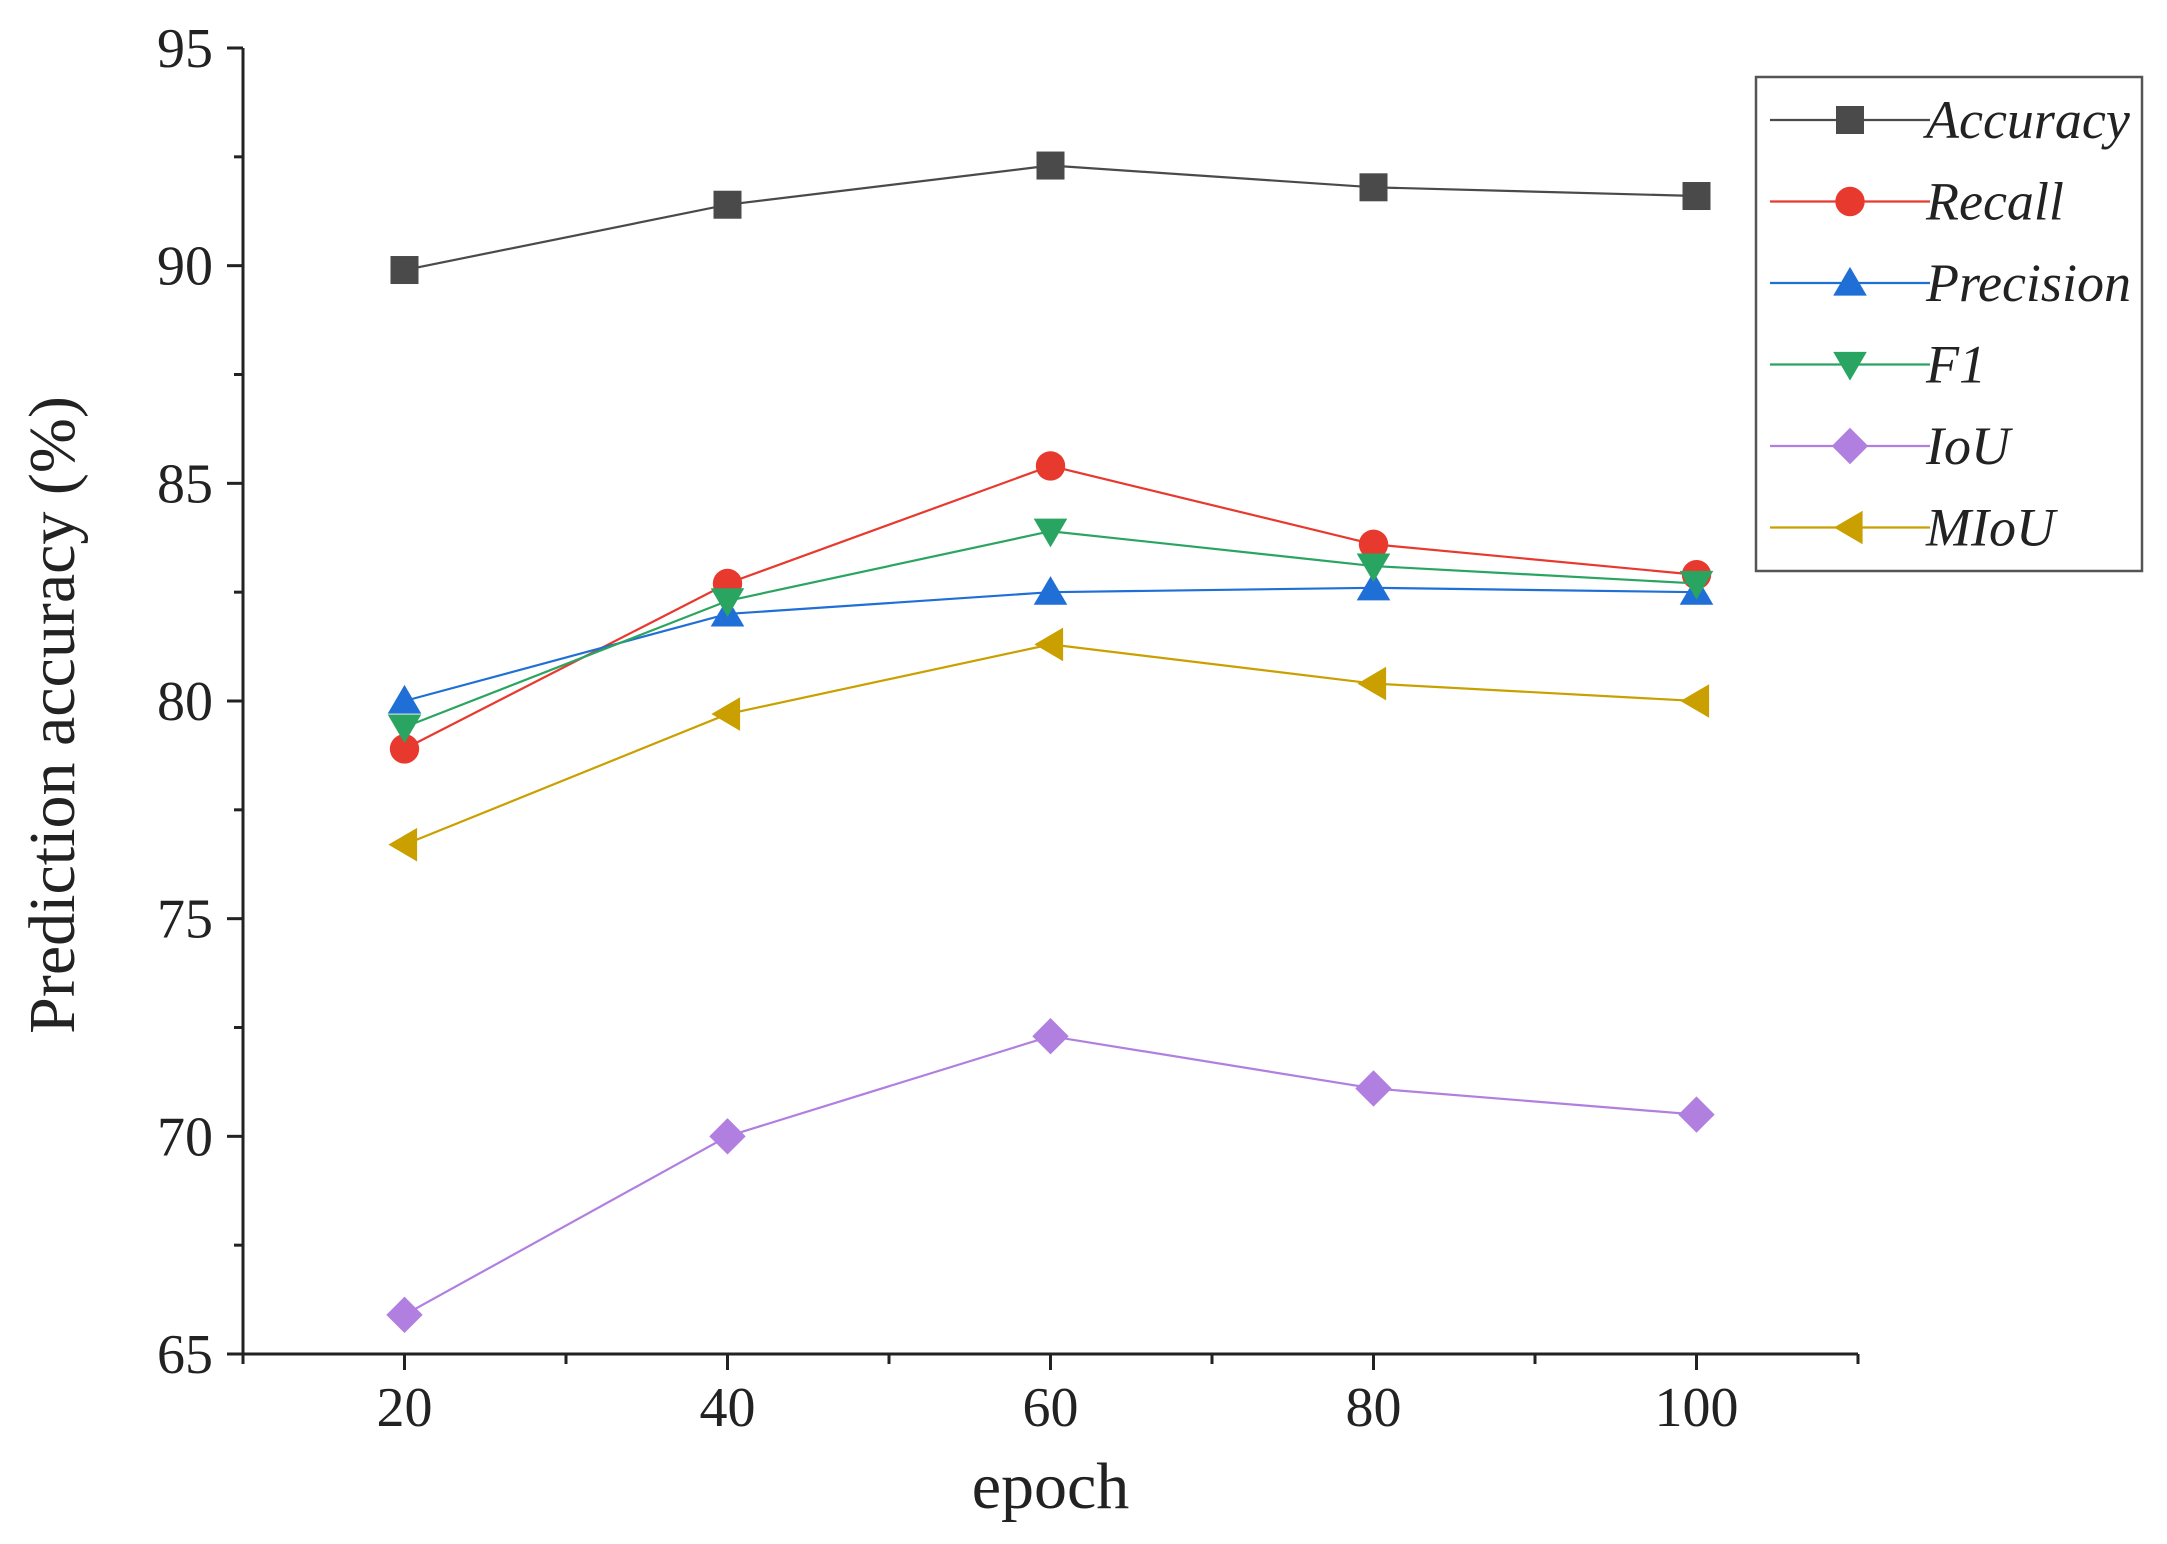  Describe the element at coordinates (185, 484) in the screenshot. I see `y-tick-label: 85` at that location.